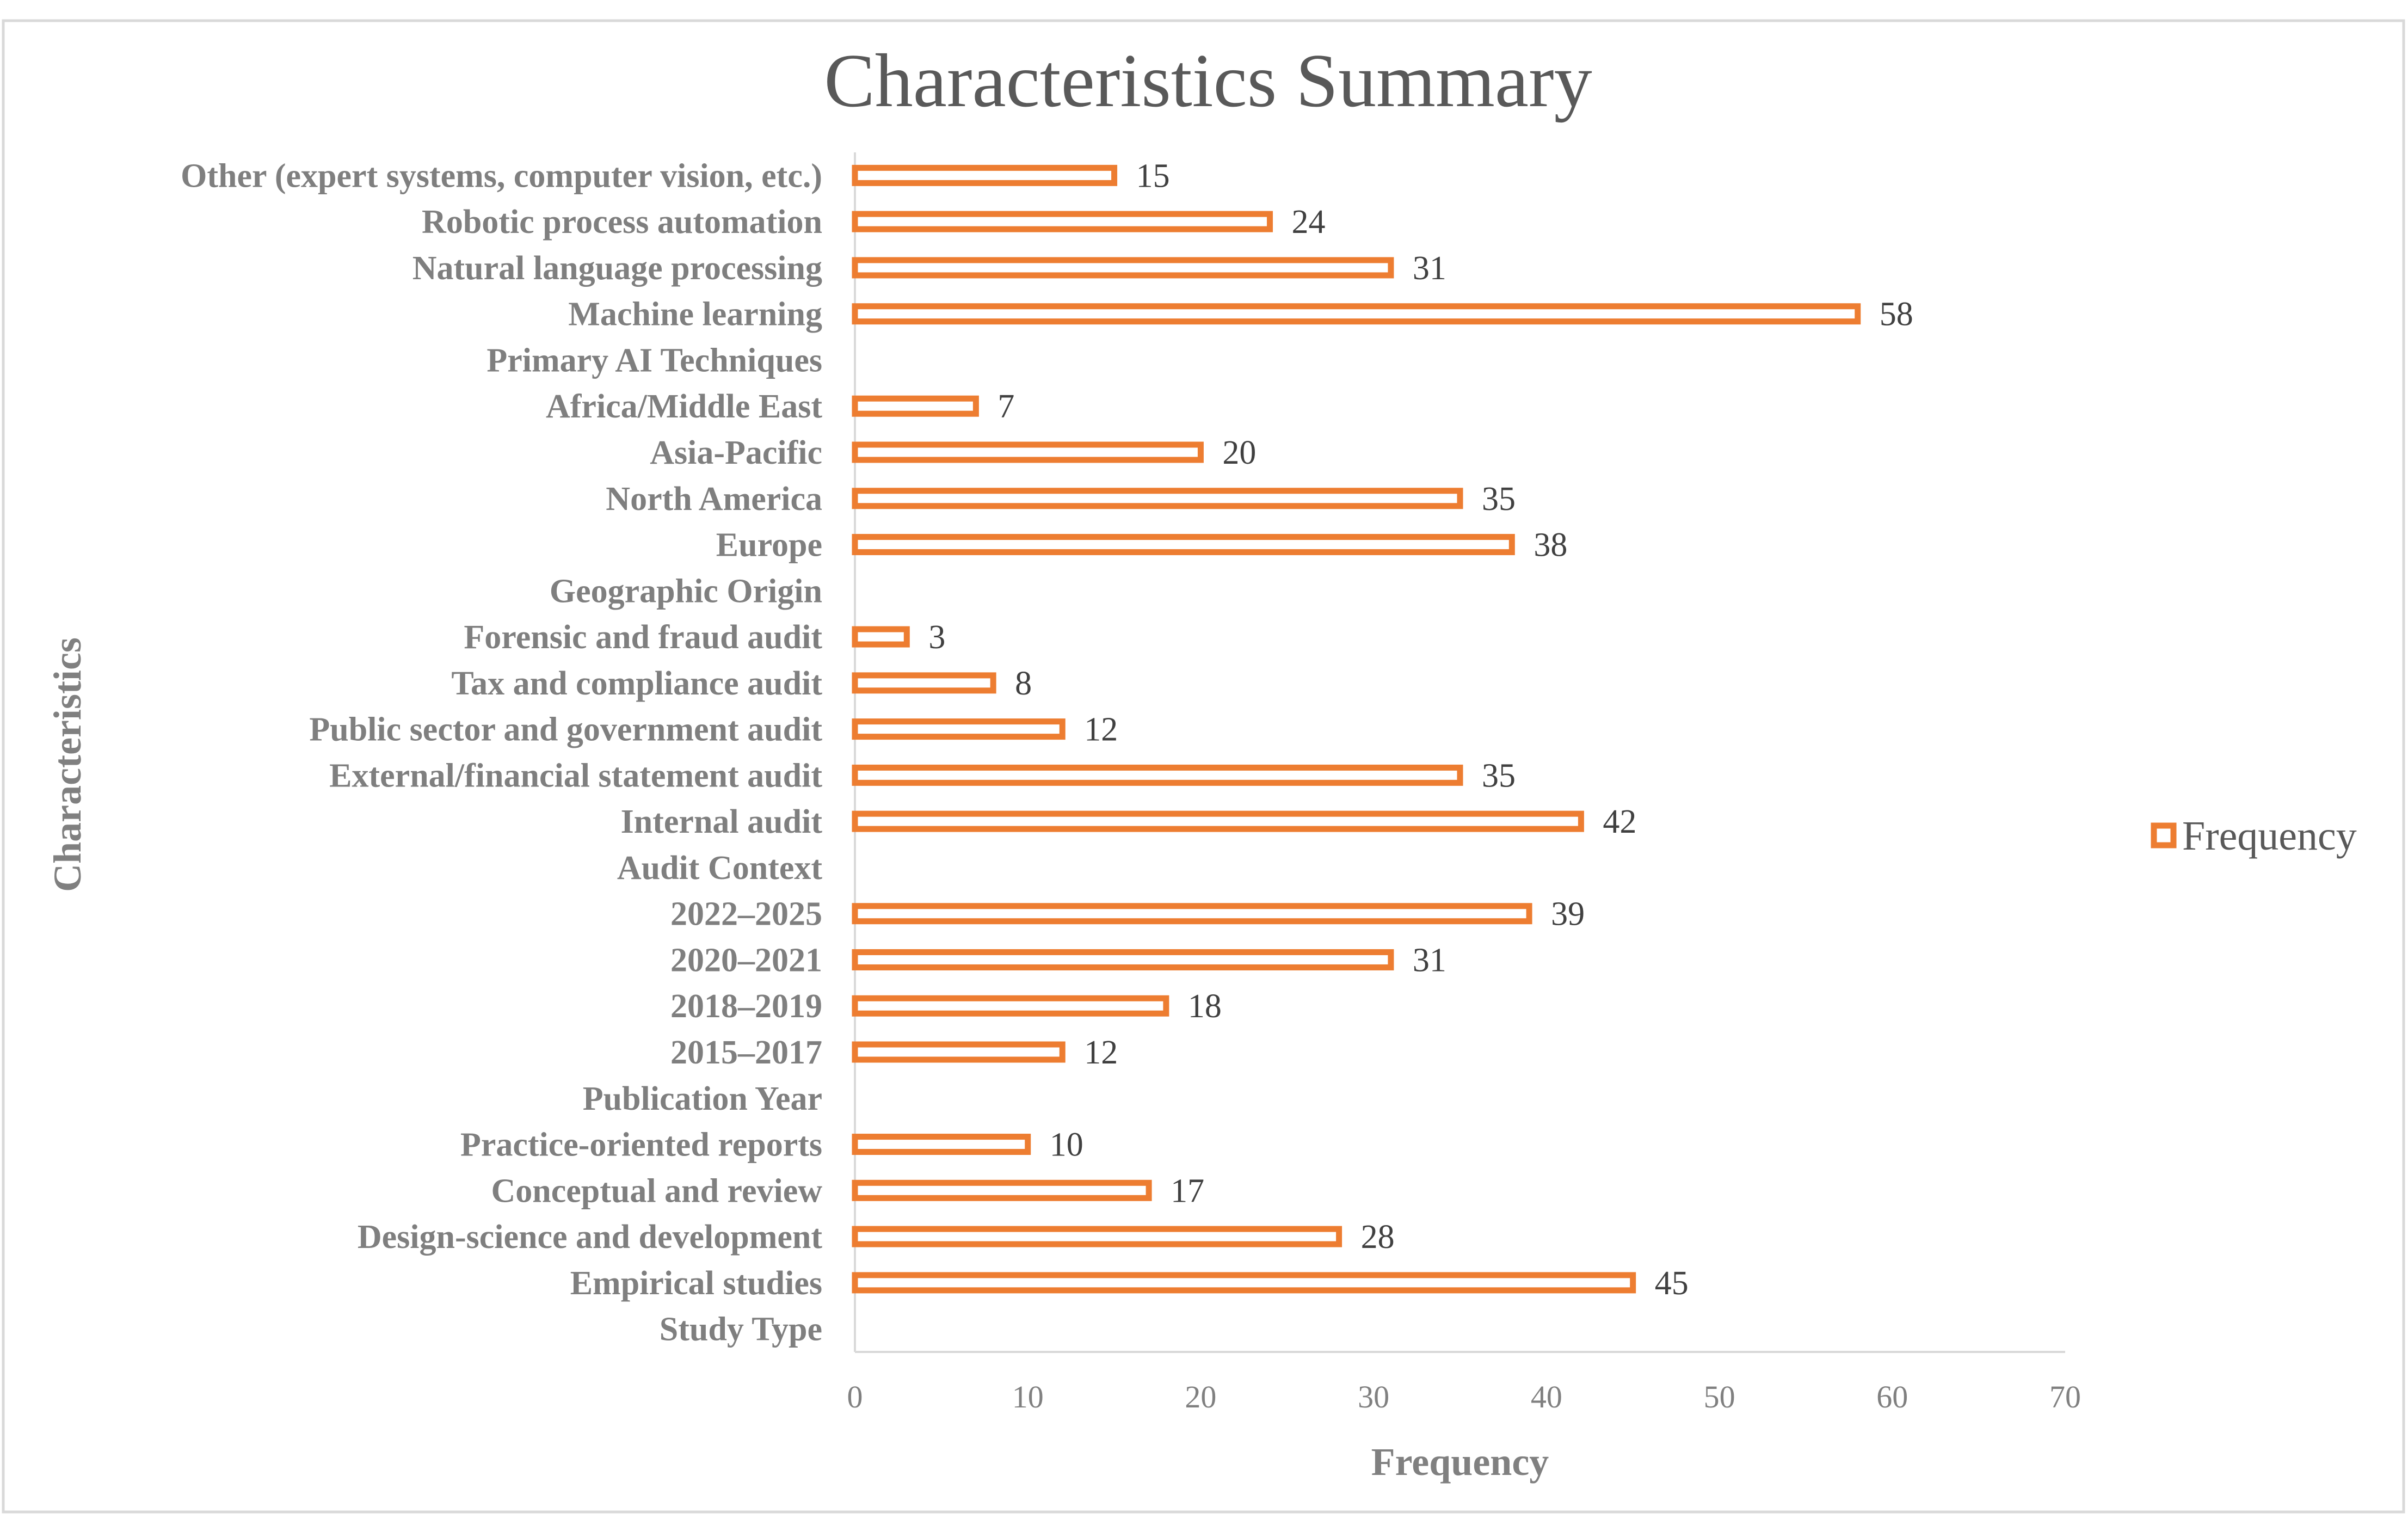 The image size is (2408, 1525). Describe the element at coordinates (741, 1329) in the screenshot. I see `group-header-label: Study Type` at that location.